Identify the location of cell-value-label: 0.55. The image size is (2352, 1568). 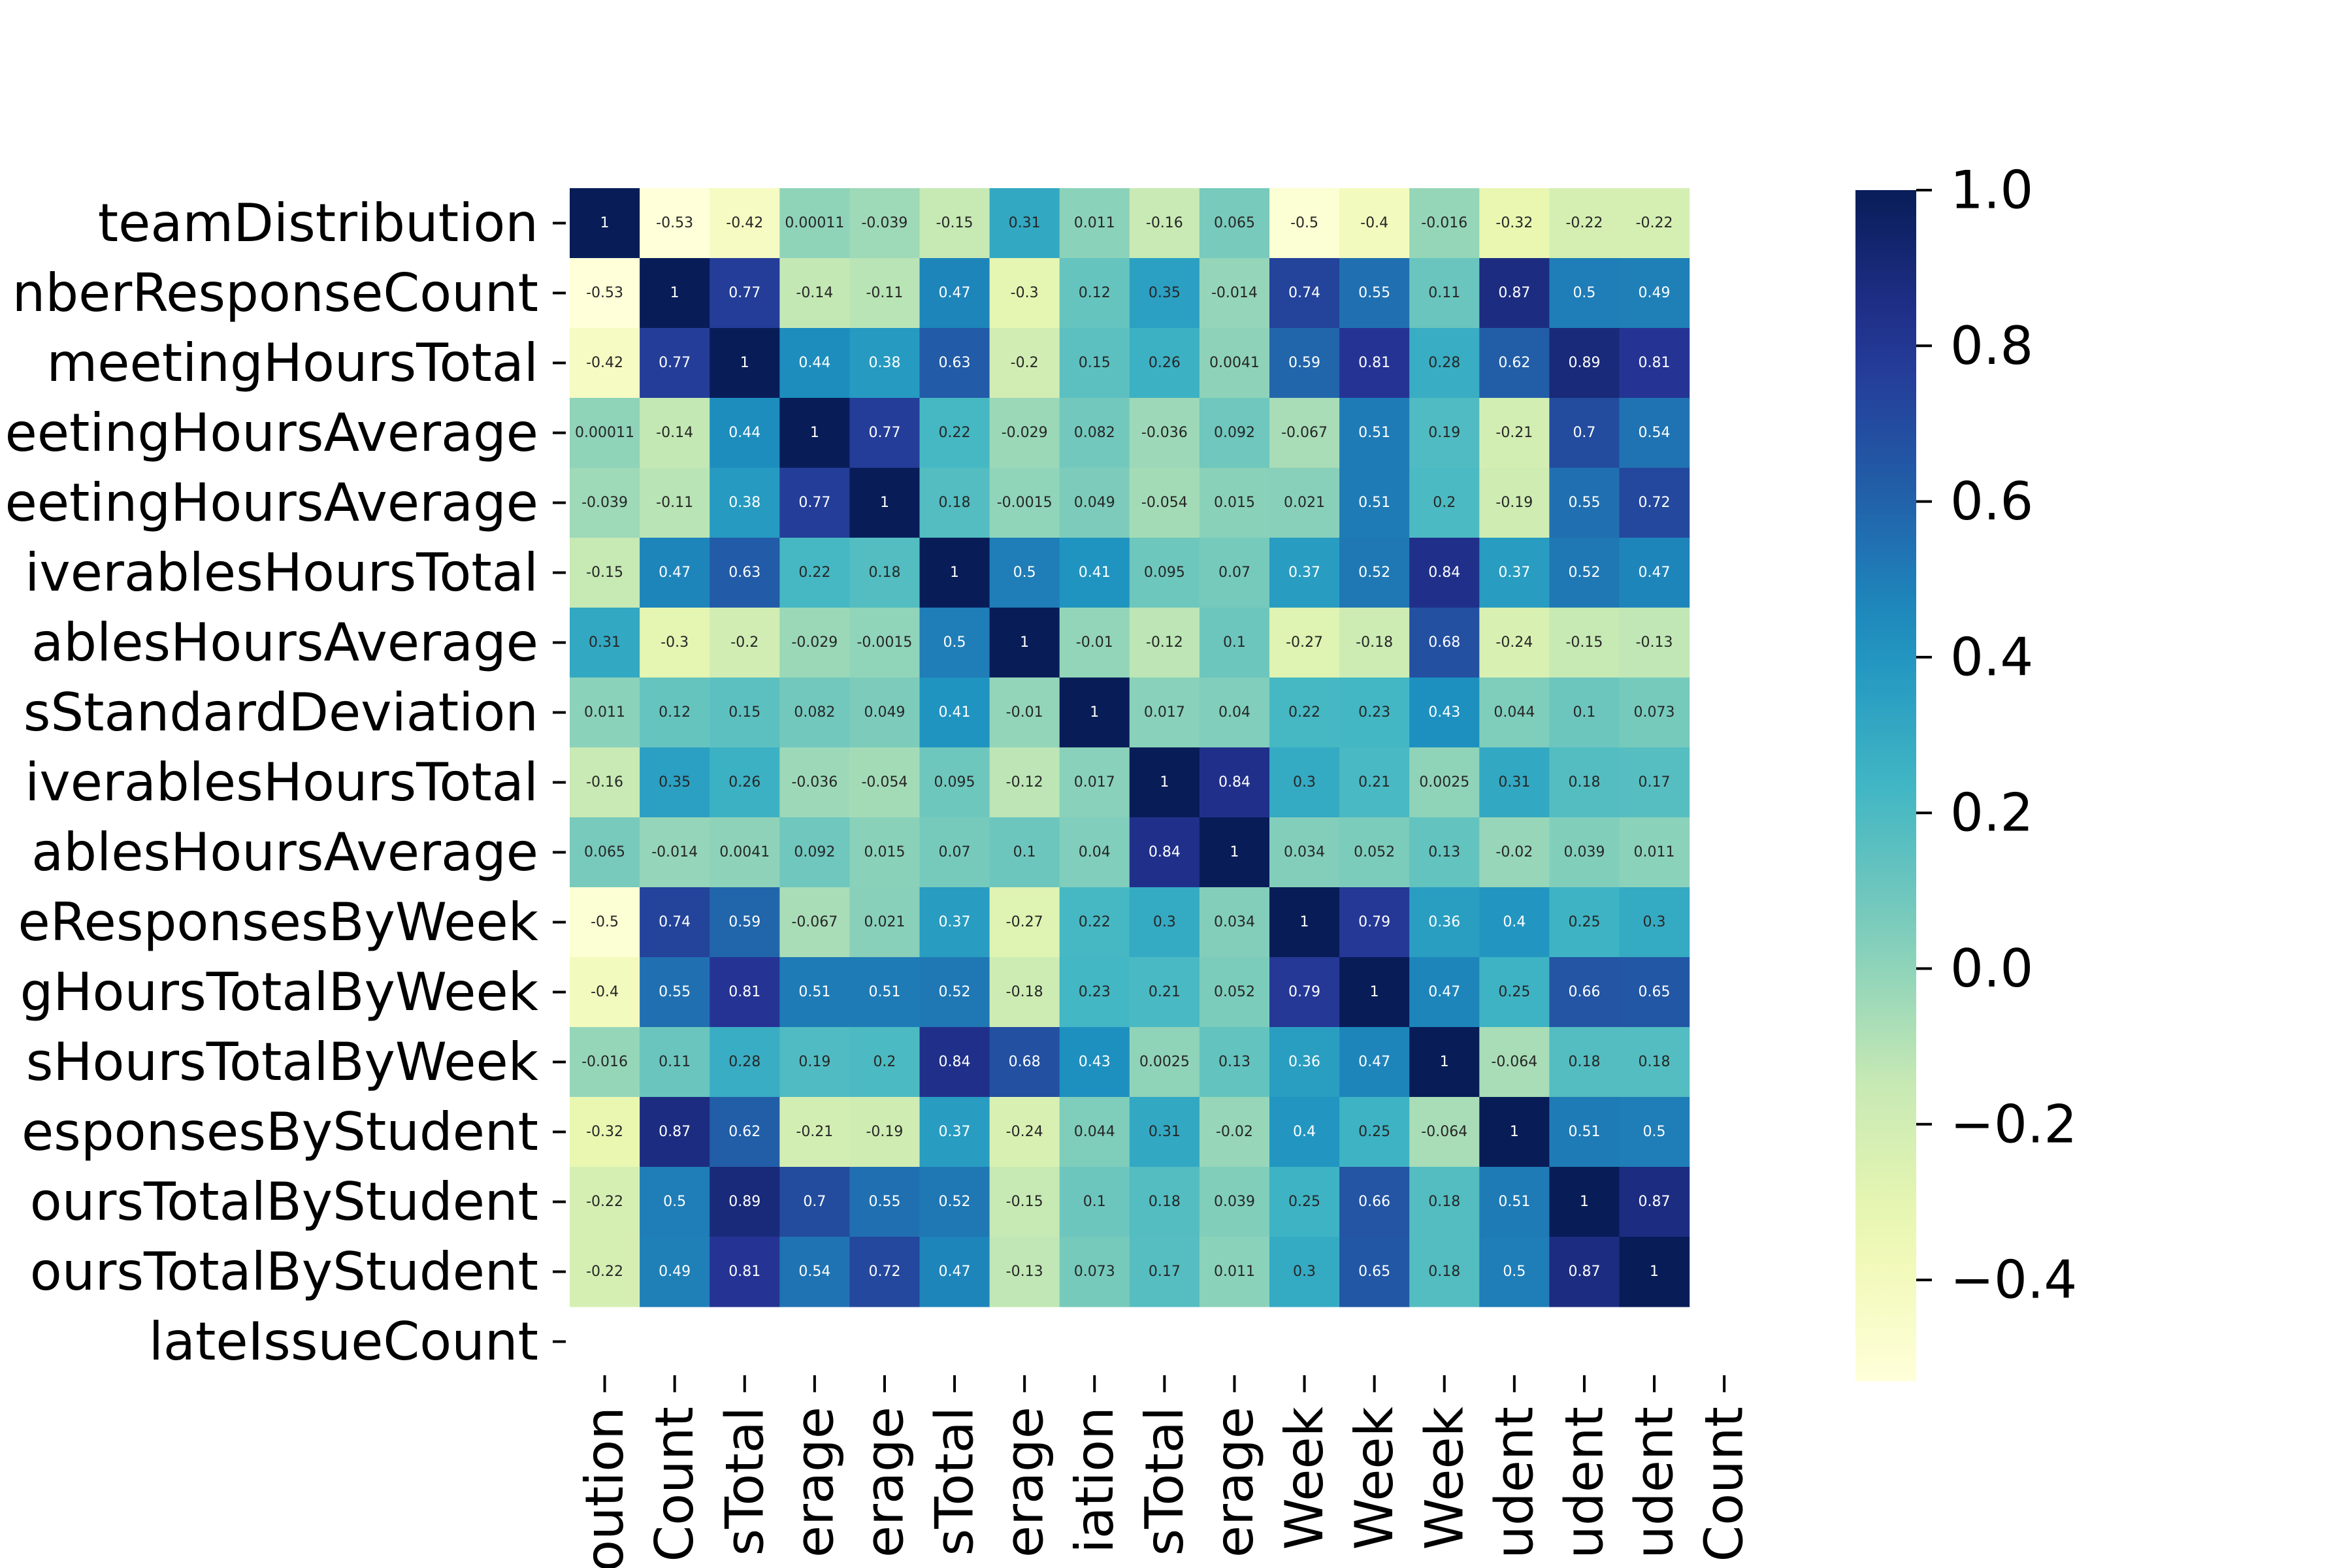
(884, 1202).